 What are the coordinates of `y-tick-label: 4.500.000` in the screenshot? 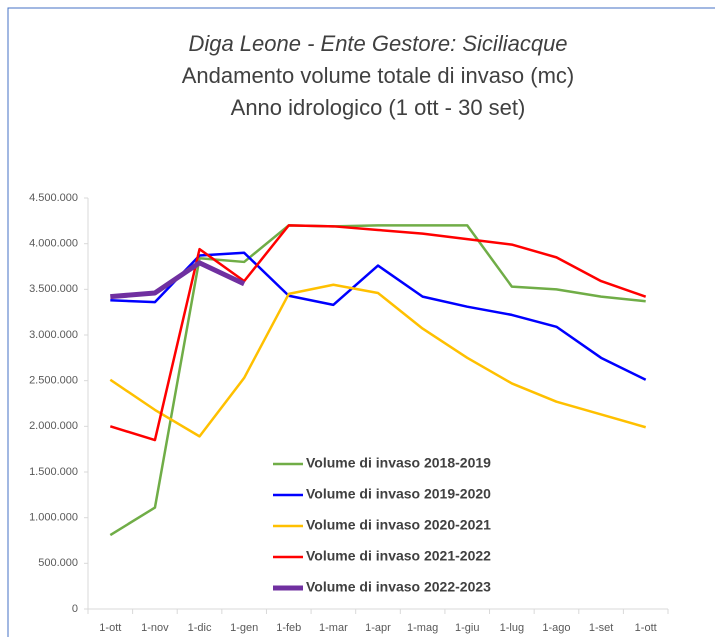 It's located at (53, 198).